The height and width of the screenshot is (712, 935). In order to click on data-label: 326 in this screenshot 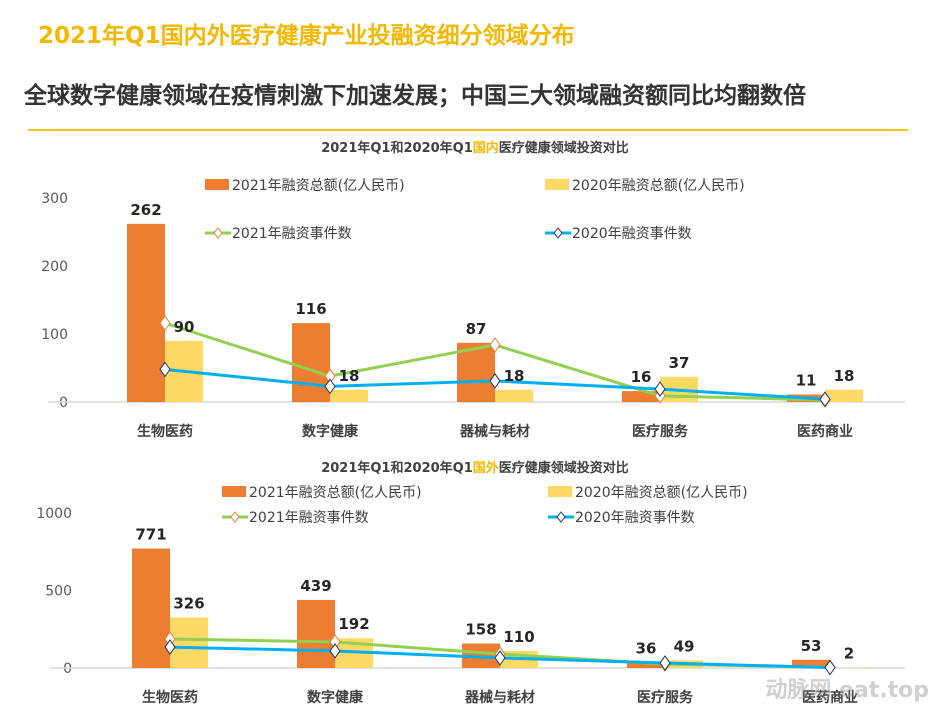, I will do `click(188, 603)`.